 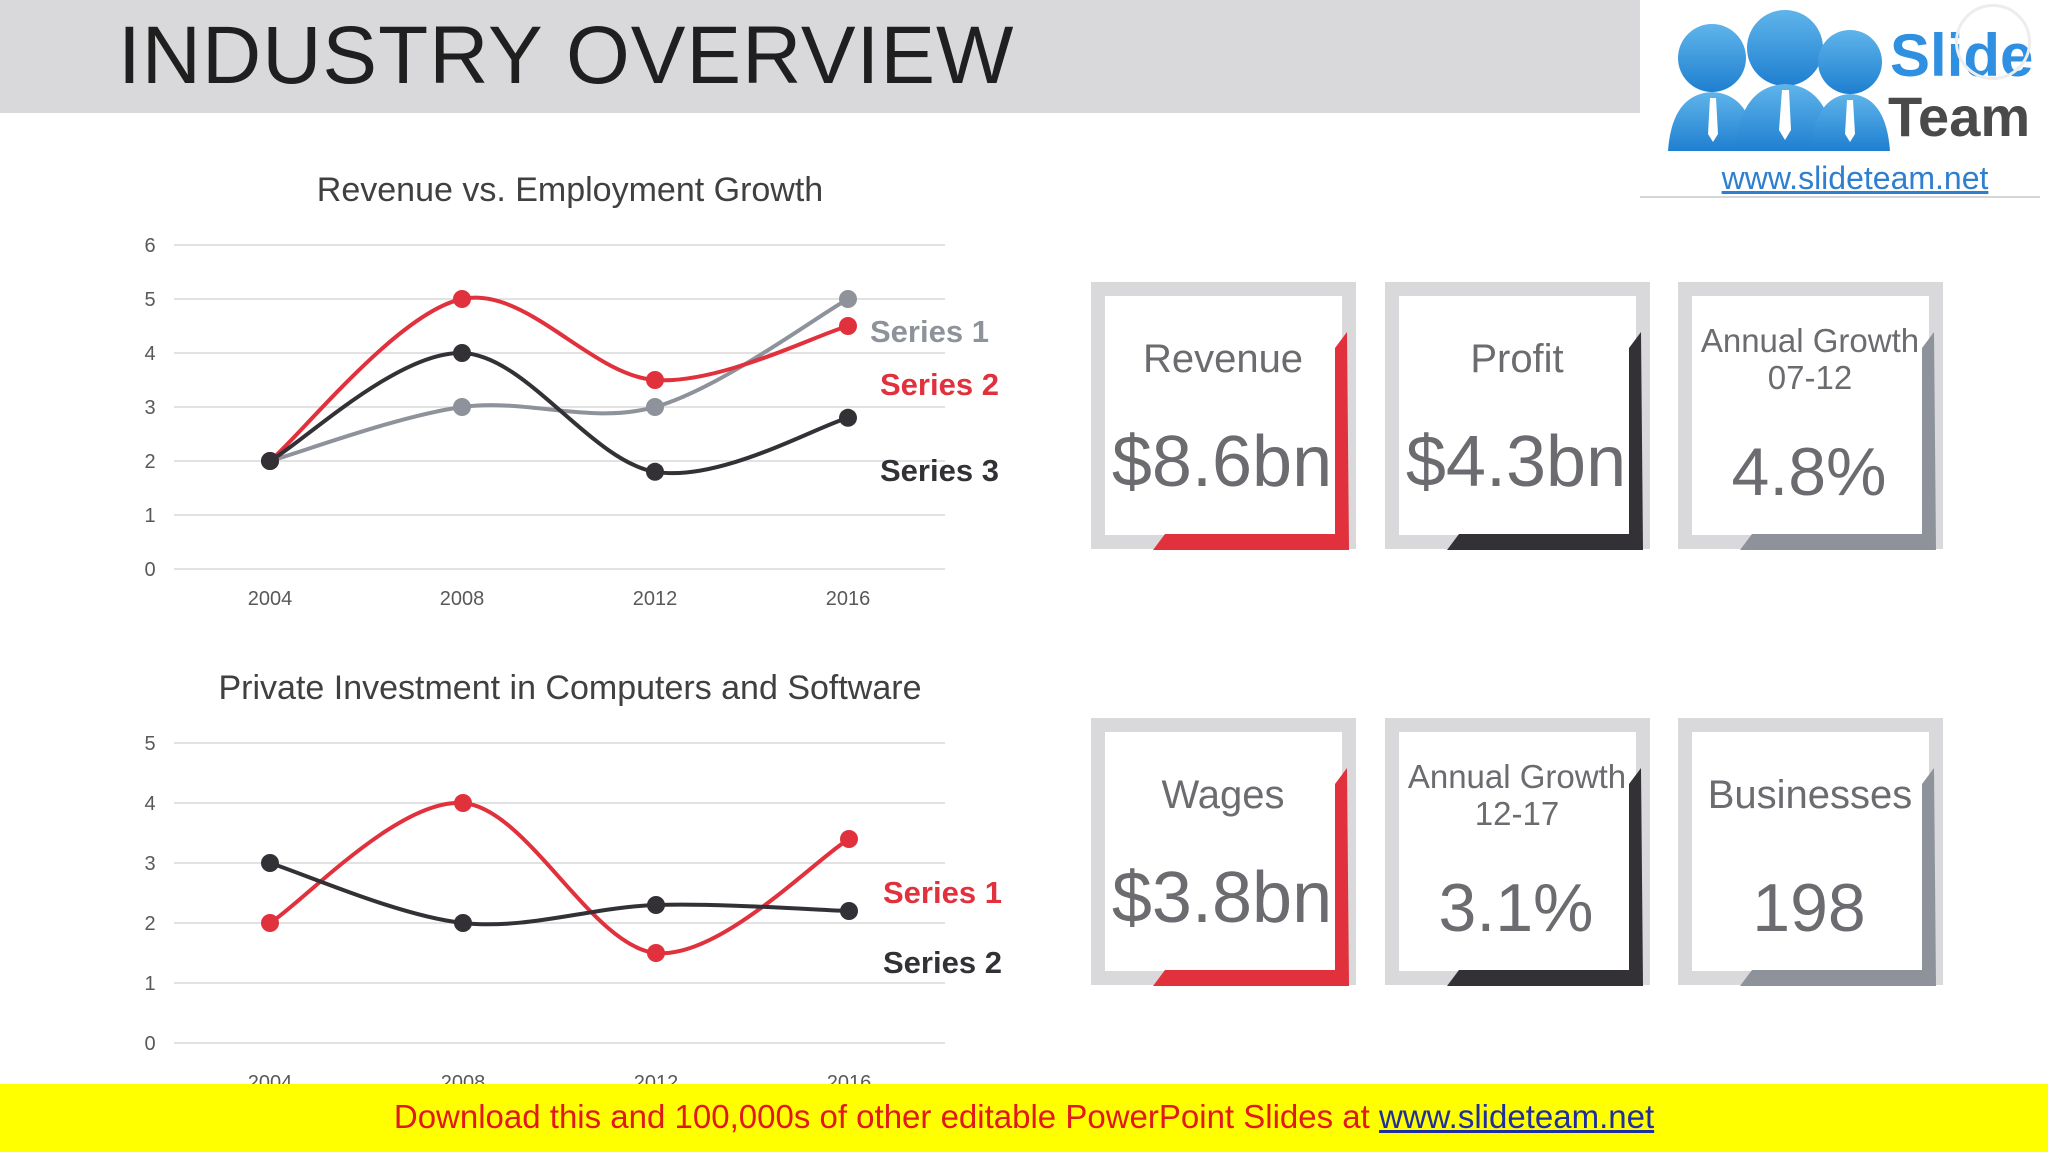 I want to click on kpi-card: Businesses 198, so click(x=1813, y=853).